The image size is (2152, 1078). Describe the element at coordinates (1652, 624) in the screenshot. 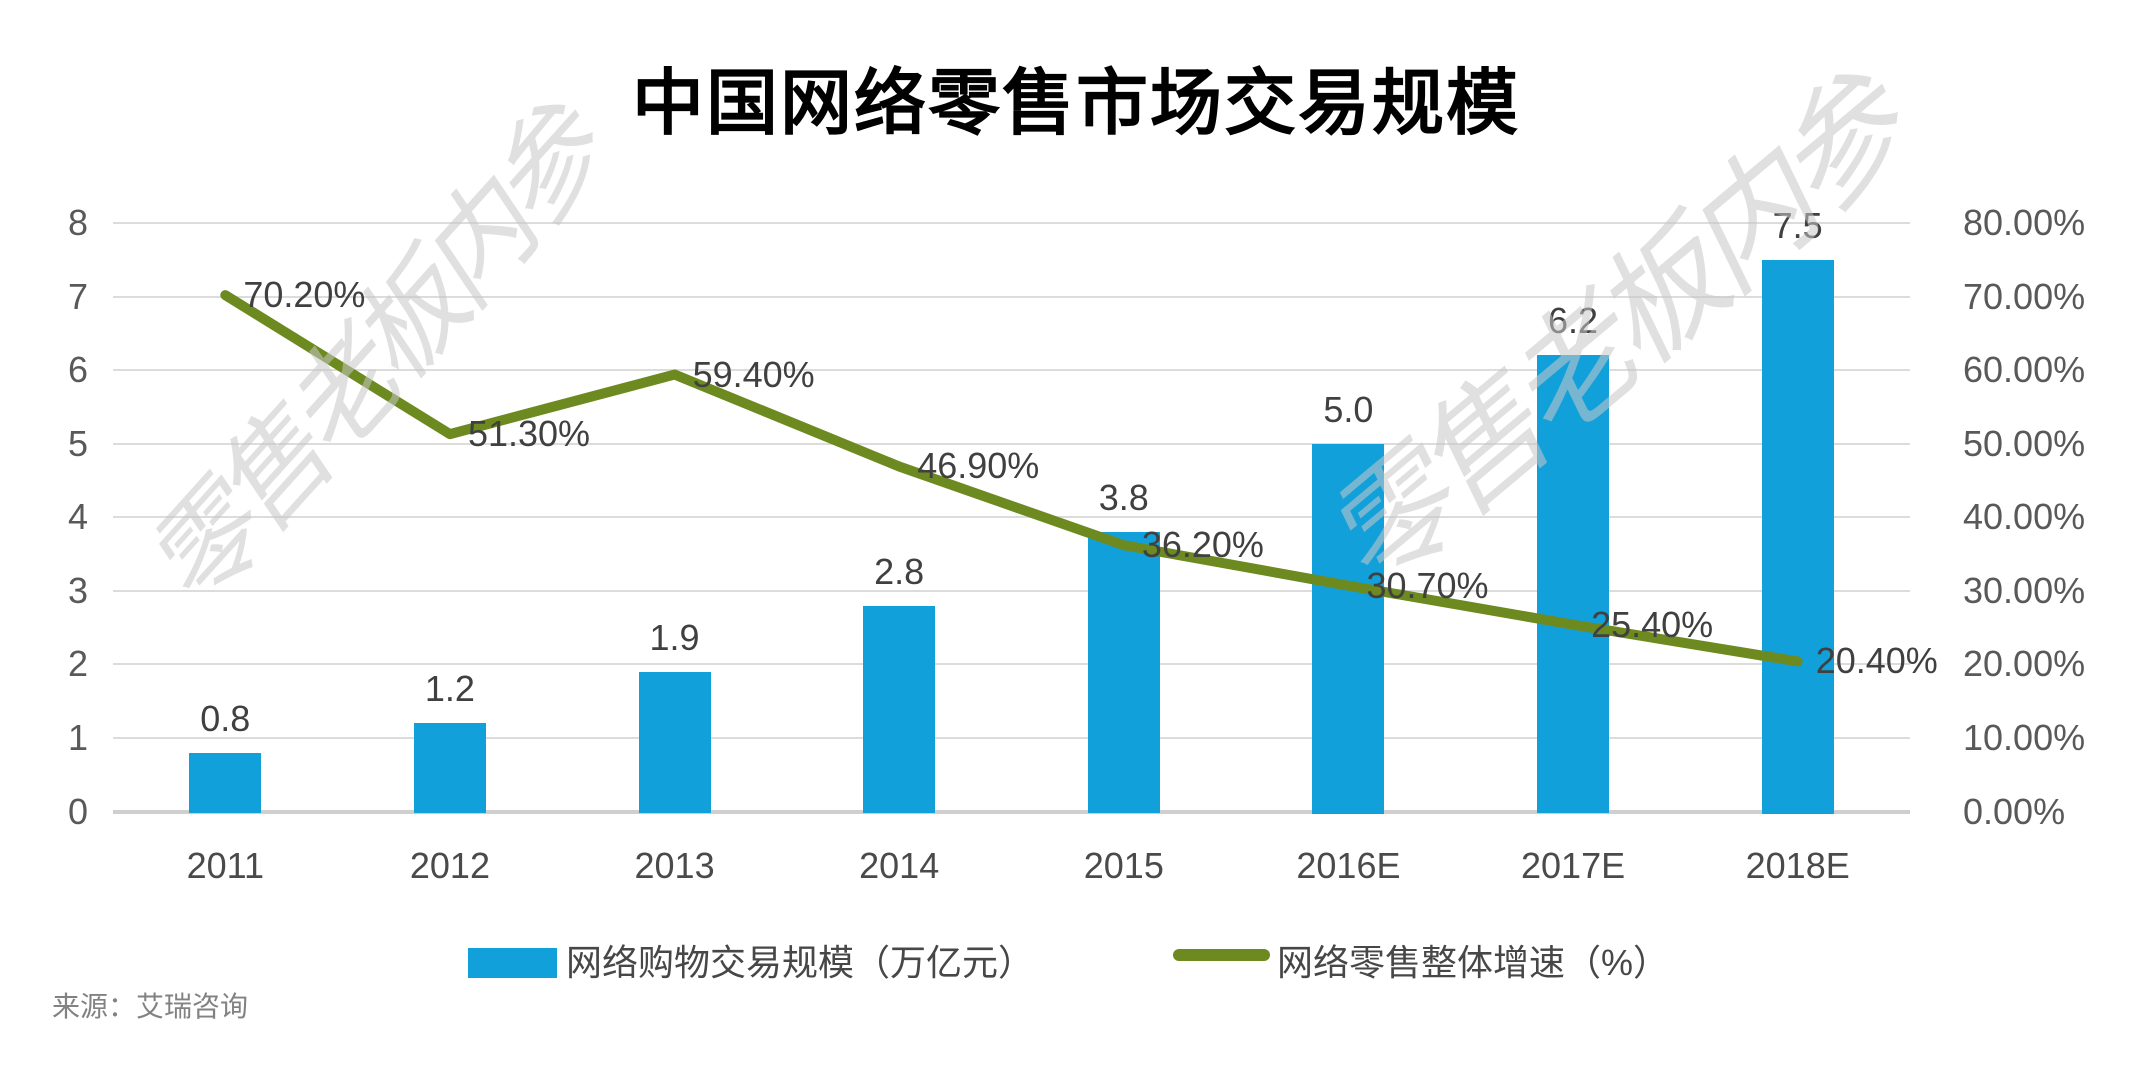

I see `line-label-2017E: 25.40%` at that location.